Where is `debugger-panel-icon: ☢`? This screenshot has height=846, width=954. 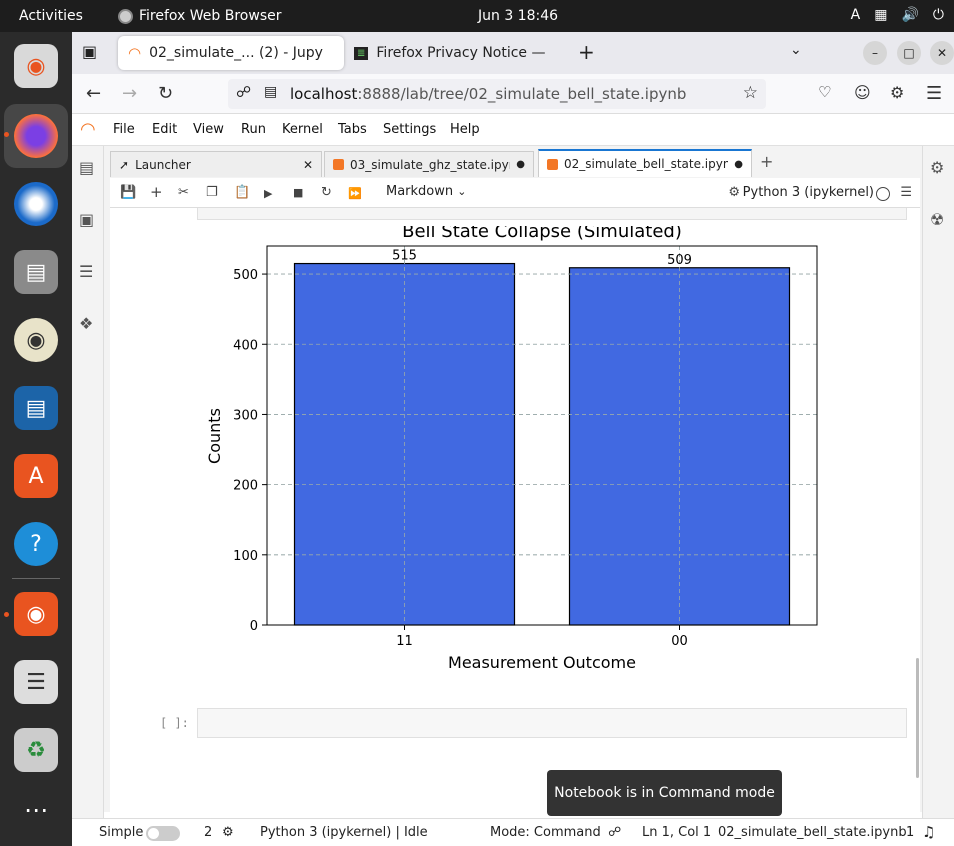 debugger-panel-icon: ☢ is located at coordinates (937, 219).